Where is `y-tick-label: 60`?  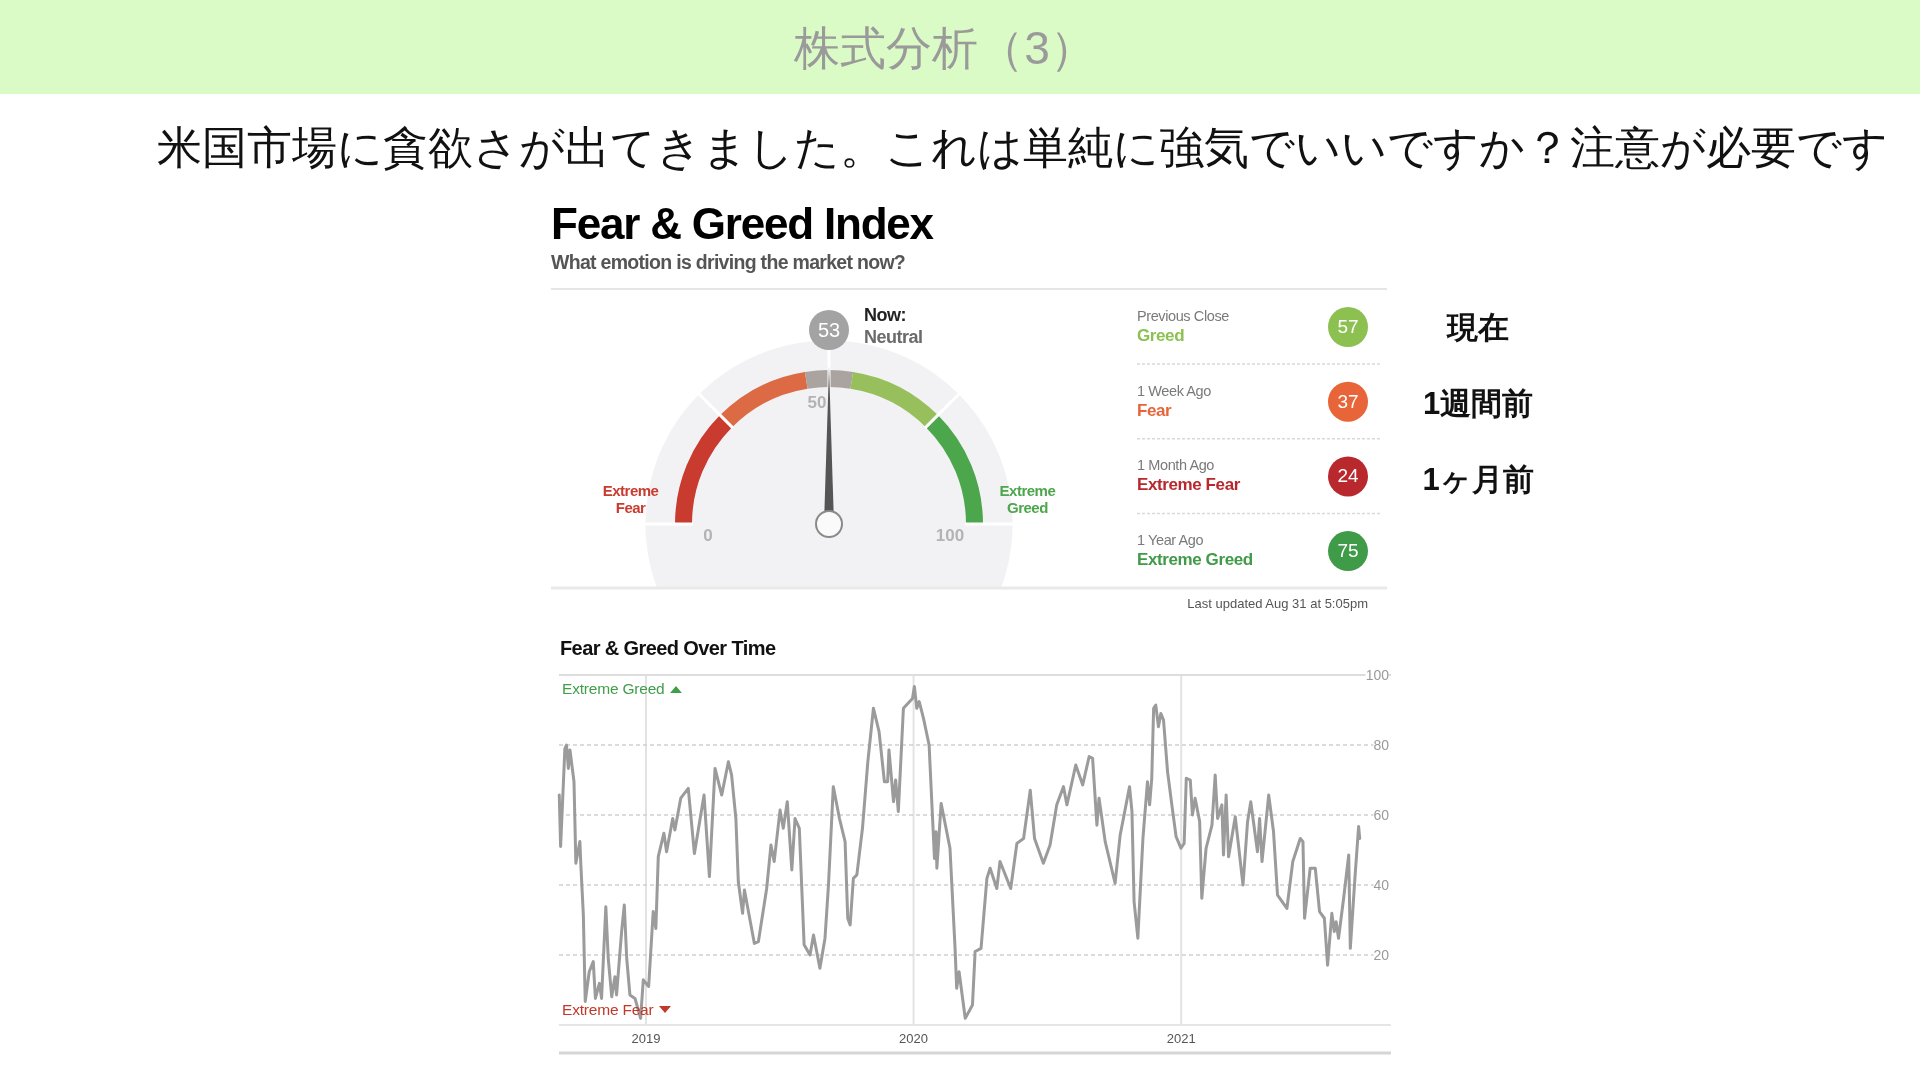
y-tick-label: 60 is located at coordinates (1381, 815).